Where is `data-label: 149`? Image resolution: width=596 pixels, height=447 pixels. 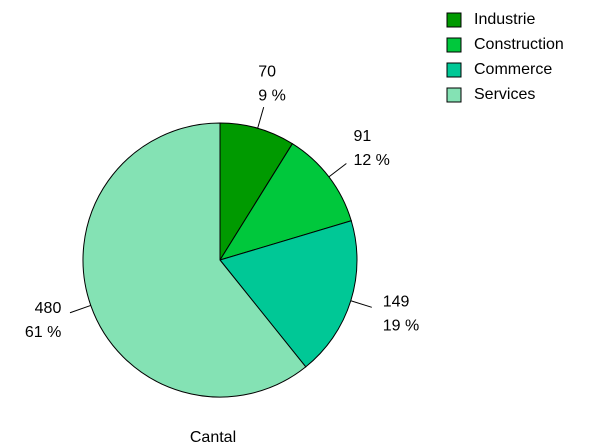
data-label: 149 is located at coordinates (396, 302).